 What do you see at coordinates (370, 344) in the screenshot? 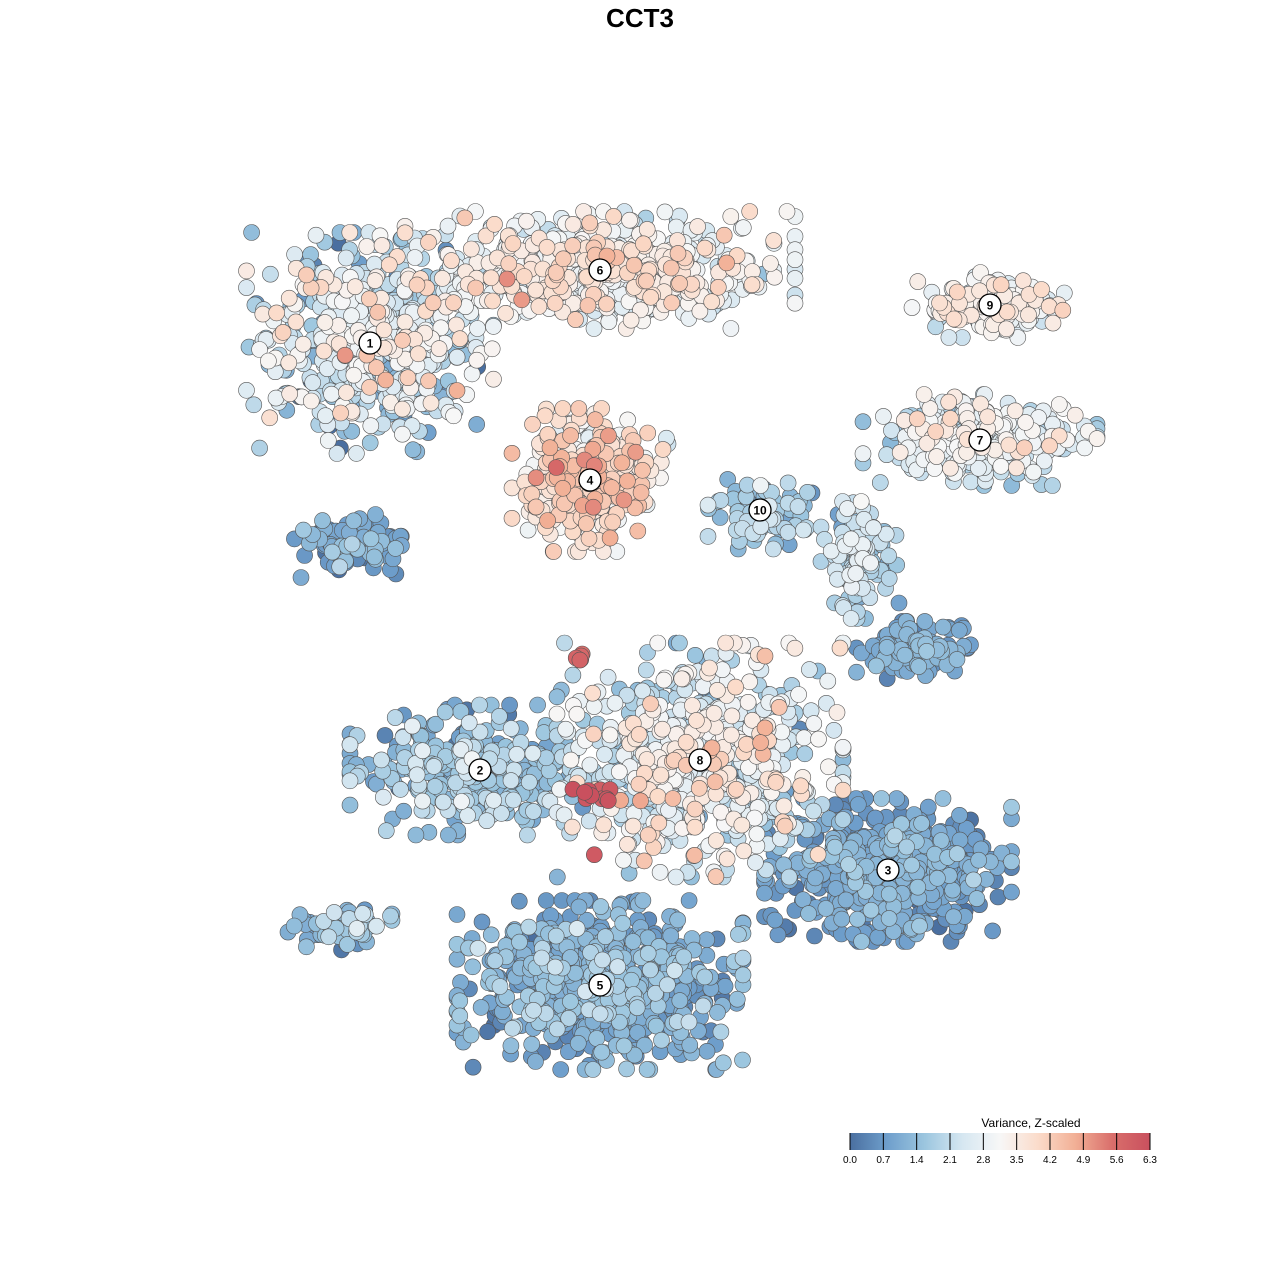
I see `cluster-label-text: 1` at bounding box center [370, 344].